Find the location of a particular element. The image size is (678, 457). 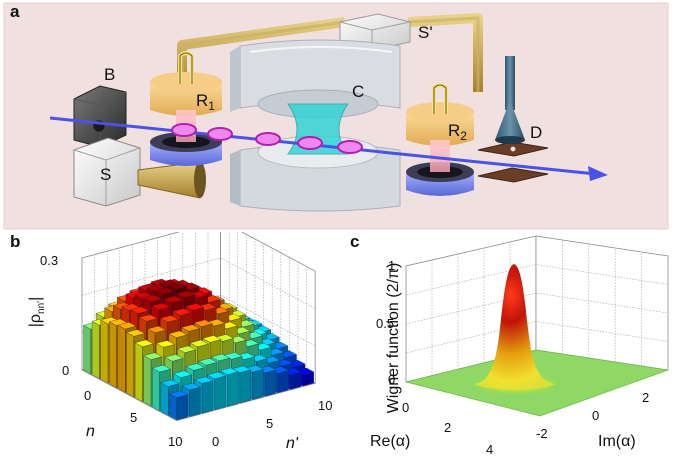

panel-c-back-wall-right is located at coordinates (602, 303).